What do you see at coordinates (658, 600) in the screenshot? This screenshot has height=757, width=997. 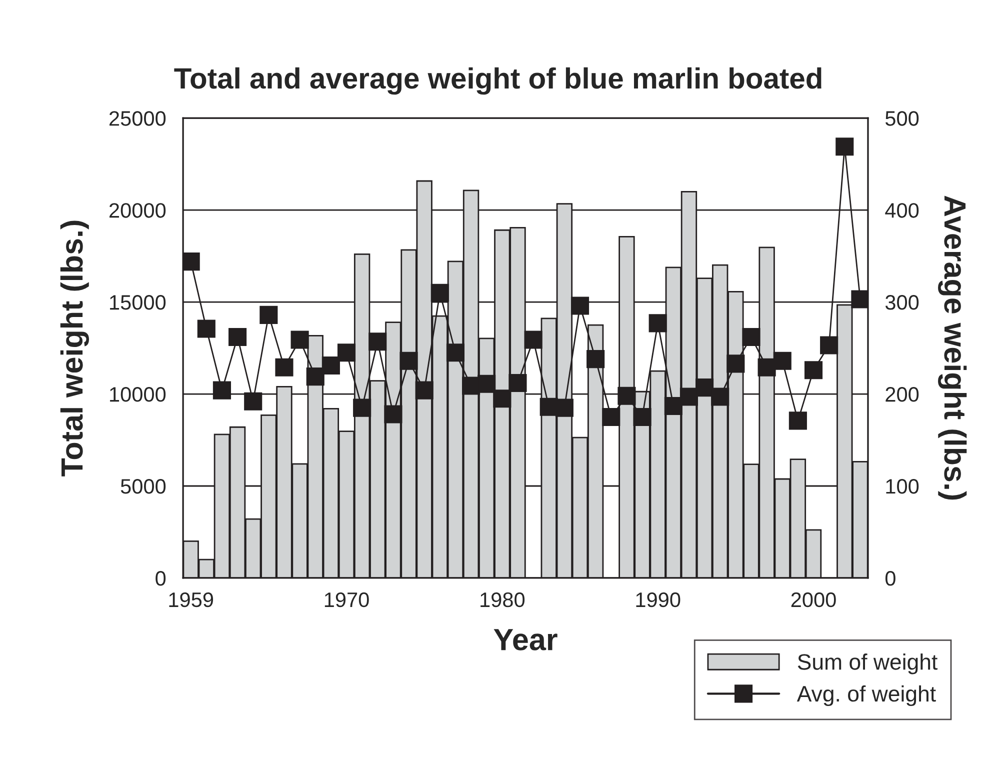 I see `x-tick-label: 1990` at bounding box center [658, 600].